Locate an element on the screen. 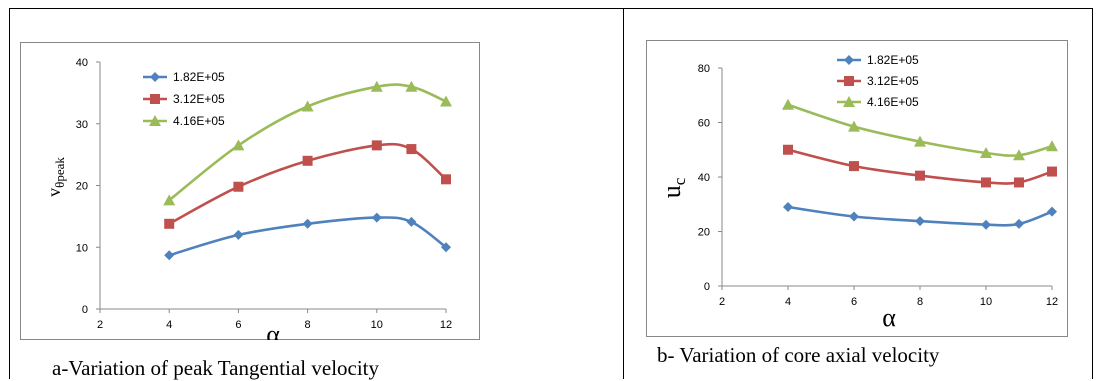 The image size is (1096, 381). y-tick-label: 30 is located at coordinates (82, 125).